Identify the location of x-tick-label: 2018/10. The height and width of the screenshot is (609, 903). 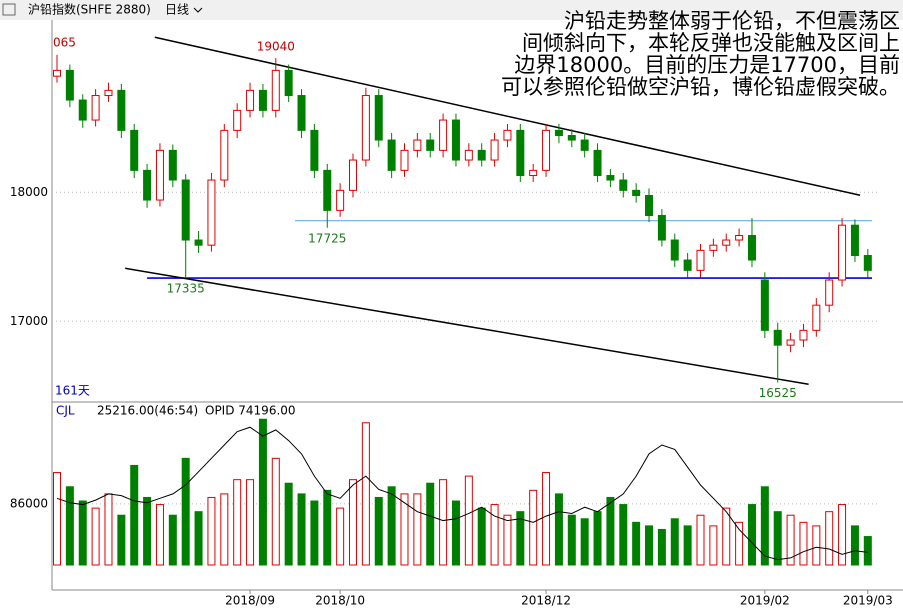
(340, 601).